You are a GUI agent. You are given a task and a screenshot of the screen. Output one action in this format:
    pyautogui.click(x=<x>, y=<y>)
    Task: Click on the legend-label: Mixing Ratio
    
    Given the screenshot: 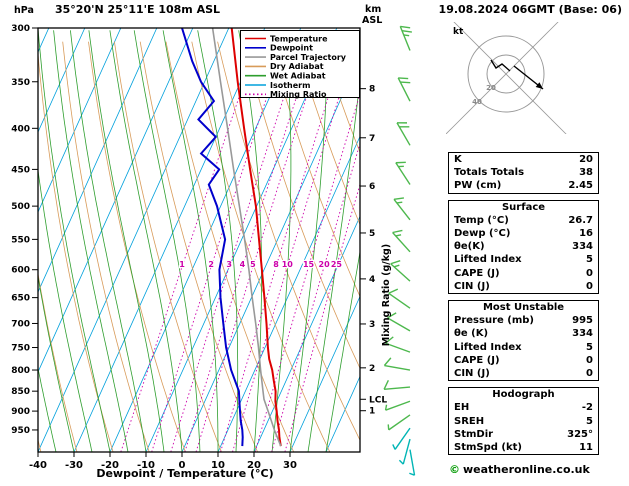 What is the action you would take?
    pyautogui.click(x=298, y=94)
    